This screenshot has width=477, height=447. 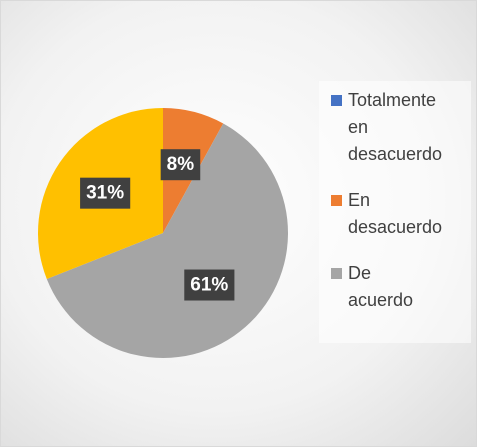 I want to click on data-label: 31%, so click(x=105, y=193).